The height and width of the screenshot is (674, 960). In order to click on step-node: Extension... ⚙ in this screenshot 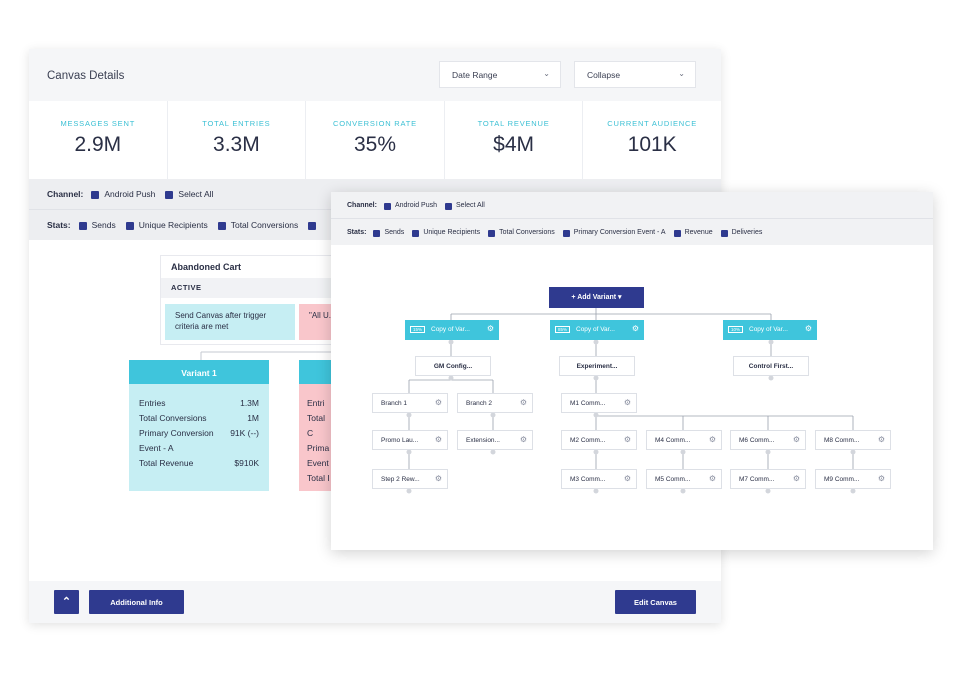, I will do `click(495, 440)`.